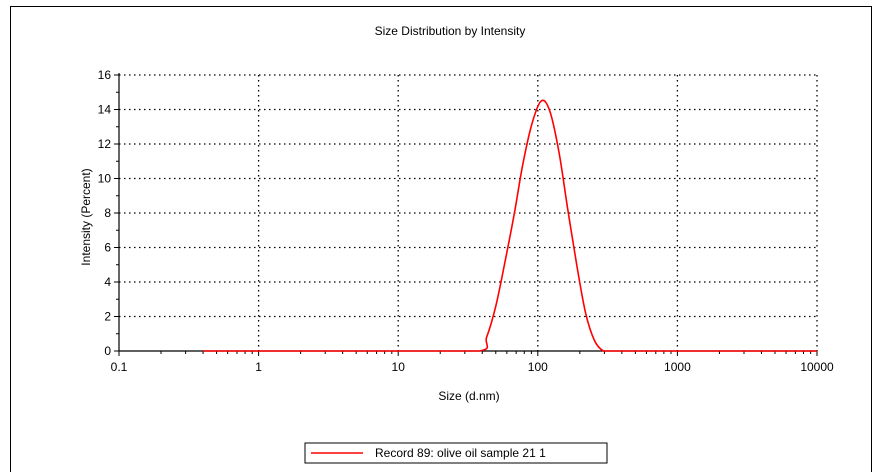 This screenshot has width=874, height=473. Describe the element at coordinates (105, 179) in the screenshot. I see `y-tick-label: 10` at that location.